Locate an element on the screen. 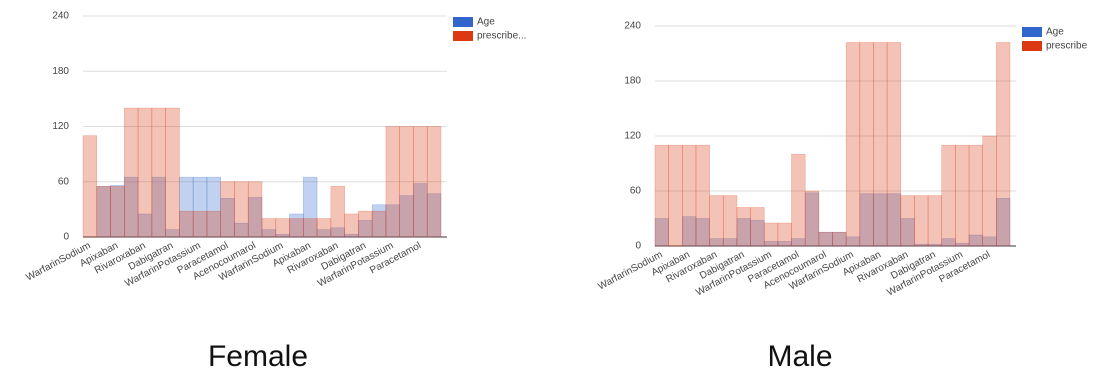  chart-caption: Female is located at coordinates (258, 356).